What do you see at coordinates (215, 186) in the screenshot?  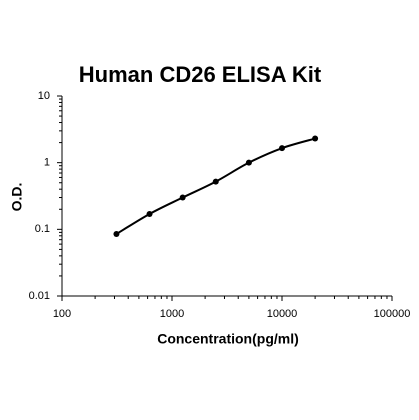 I see `fit-curve` at bounding box center [215, 186].